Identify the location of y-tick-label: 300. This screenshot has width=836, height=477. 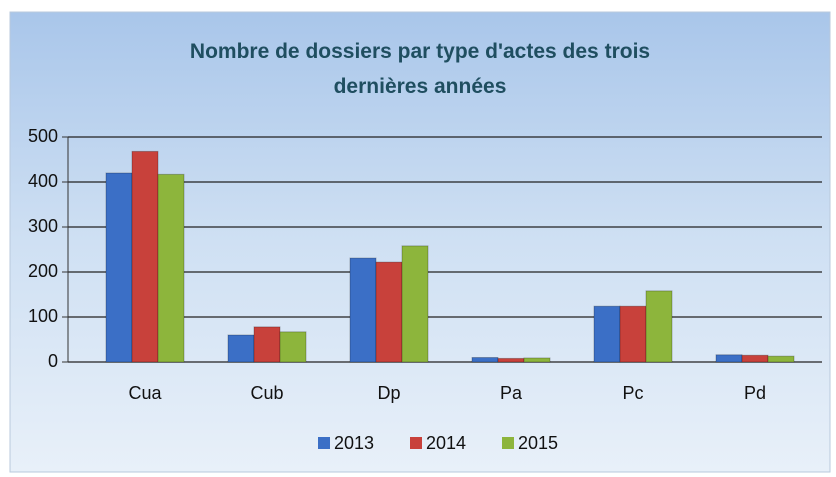
(43, 226).